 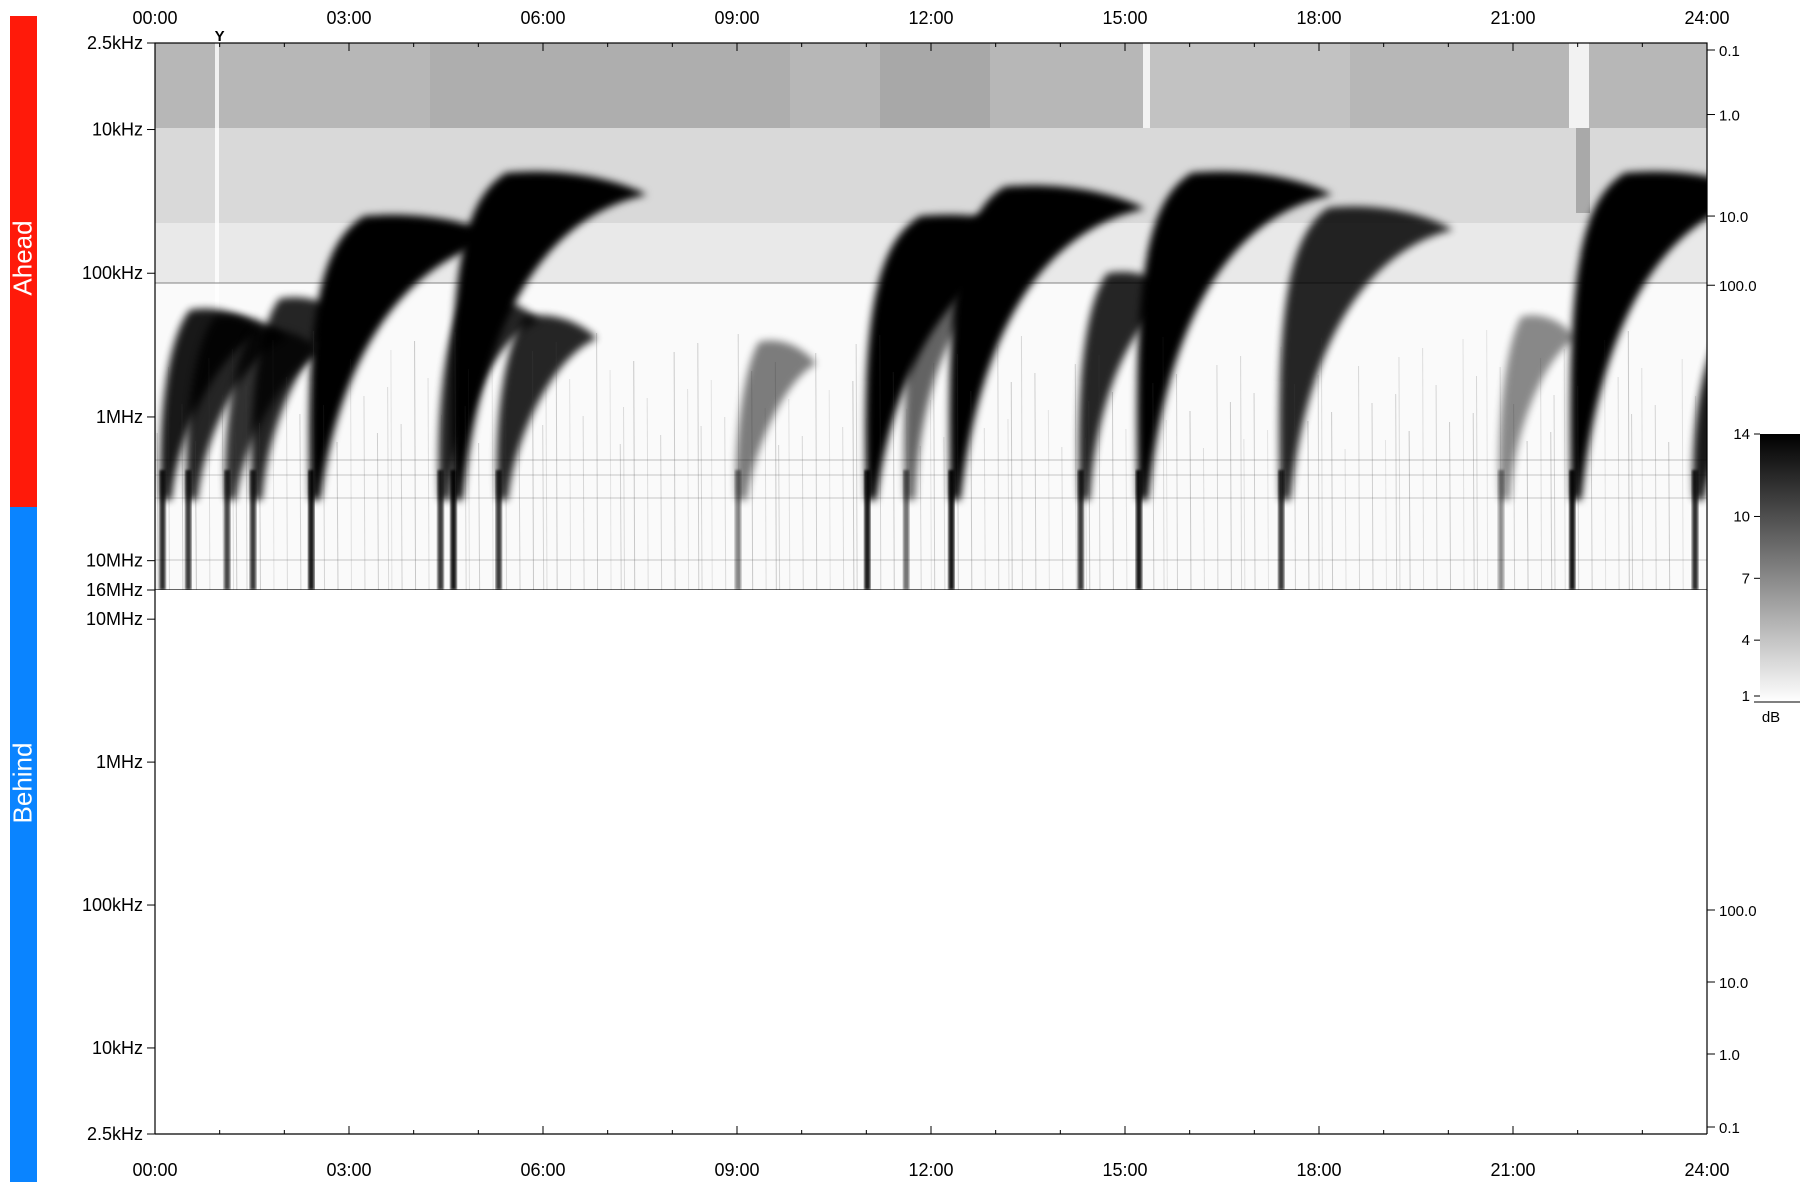 I want to click on ahead-x-tick-label: 21:00, so click(x=1512, y=18).